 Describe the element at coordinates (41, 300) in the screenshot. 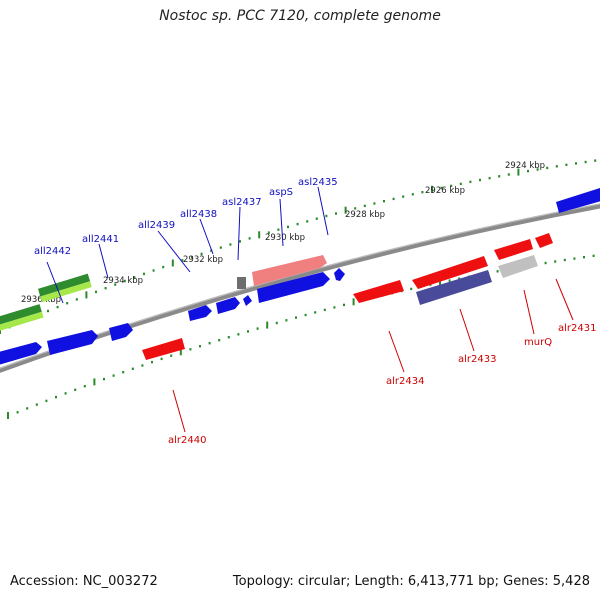

I see `scale-label-2936: 2936 kbp` at that location.